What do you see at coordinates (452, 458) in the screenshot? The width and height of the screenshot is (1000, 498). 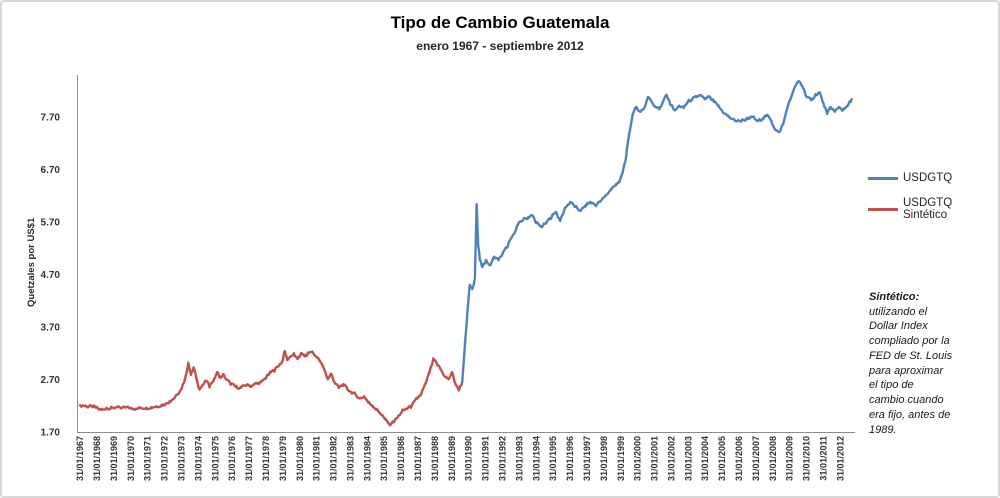 I see `x-tick-label: 31/01/1989` at bounding box center [452, 458].